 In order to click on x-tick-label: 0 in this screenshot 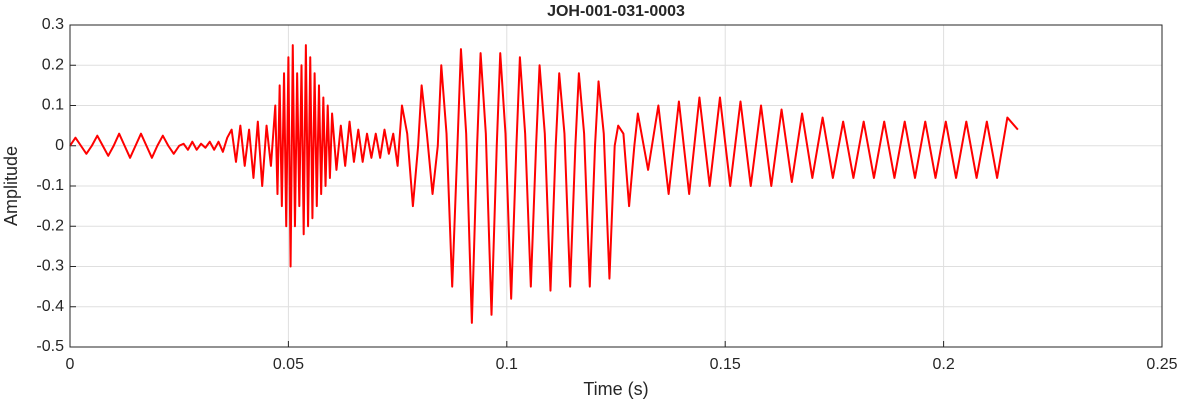, I will do `click(70, 364)`.